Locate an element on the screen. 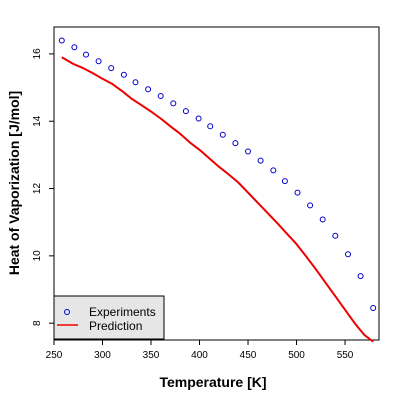  y-axis: 8 10 12 14 16 is located at coordinates (43, 187).